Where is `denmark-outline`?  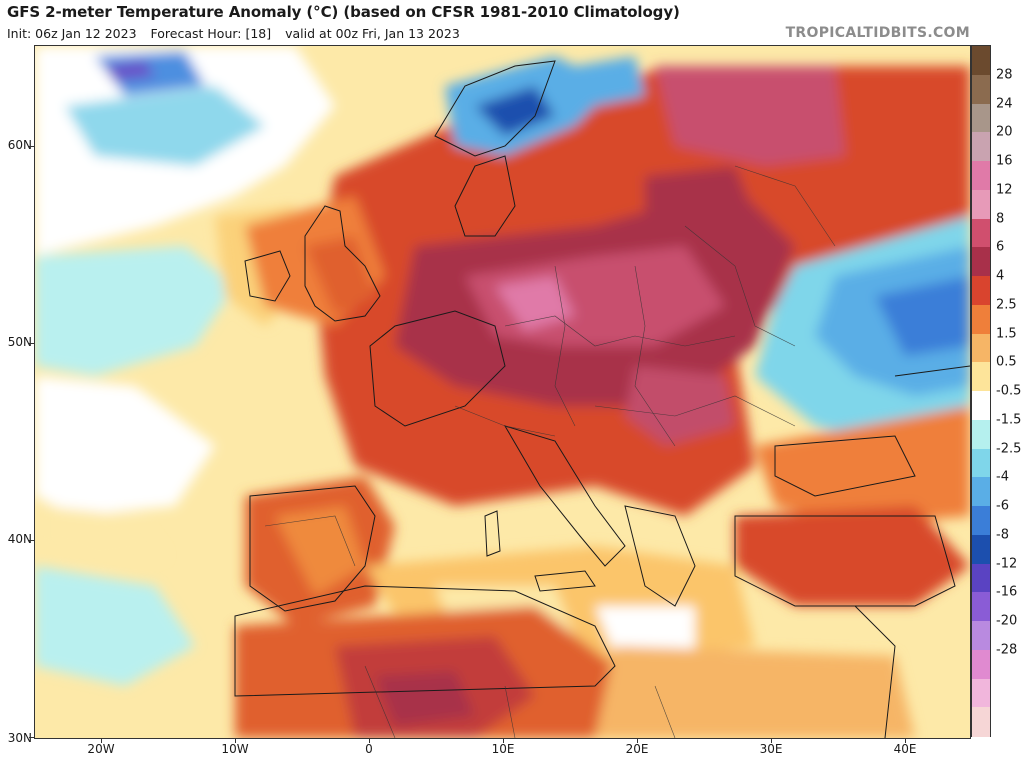
denmark-outline is located at coordinates (485, 196).